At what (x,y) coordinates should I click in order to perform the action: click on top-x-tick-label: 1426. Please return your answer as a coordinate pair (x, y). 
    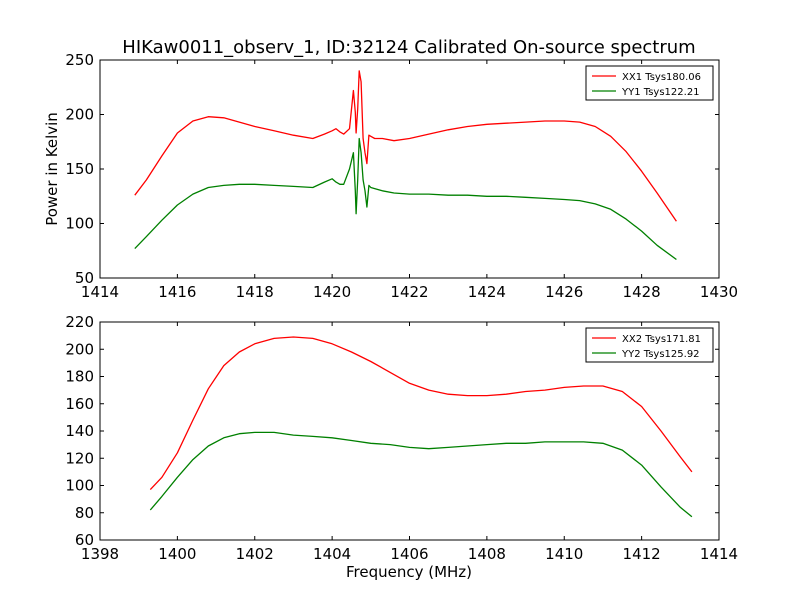
    Looking at the image, I should click on (564, 292).